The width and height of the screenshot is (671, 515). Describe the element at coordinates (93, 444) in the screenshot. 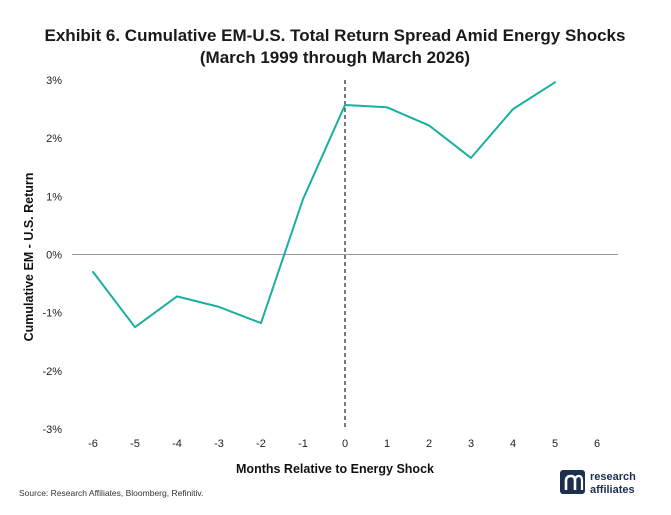

I see `x-tick-label: -6` at that location.